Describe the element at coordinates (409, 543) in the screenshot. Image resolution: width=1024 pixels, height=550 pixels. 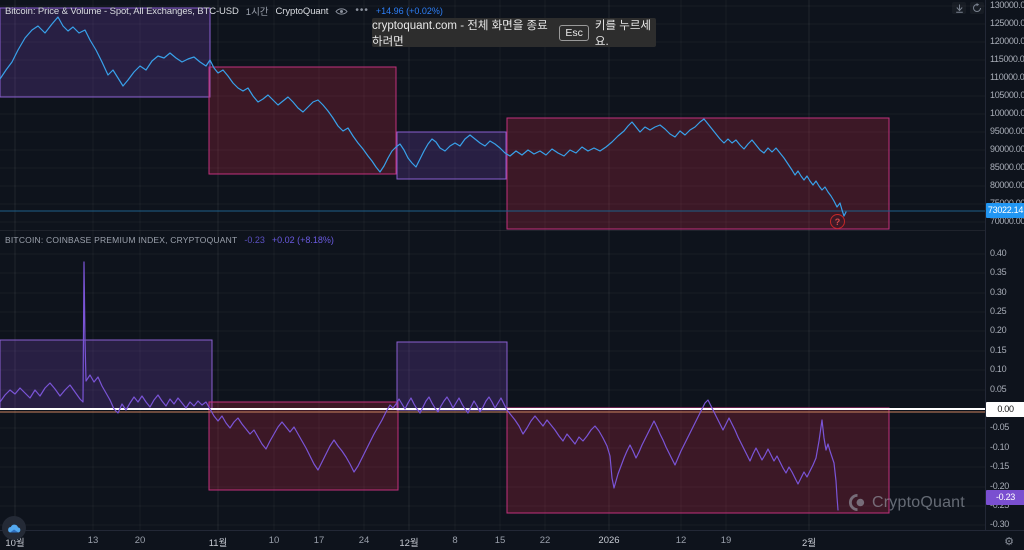
I see `time-tick-label: 12월` at that location.